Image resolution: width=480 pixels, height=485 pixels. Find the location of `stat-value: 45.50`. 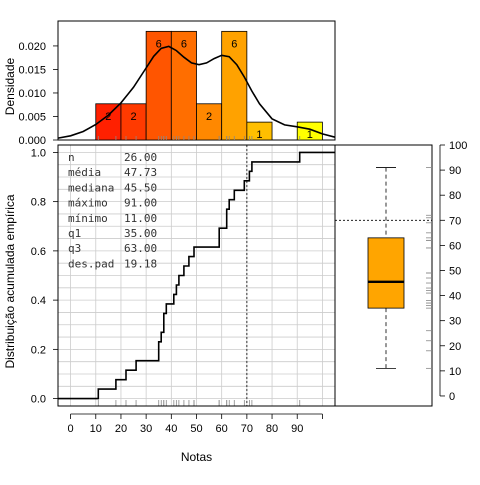

stat-value: 45.50 is located at coordinates (140, 187).